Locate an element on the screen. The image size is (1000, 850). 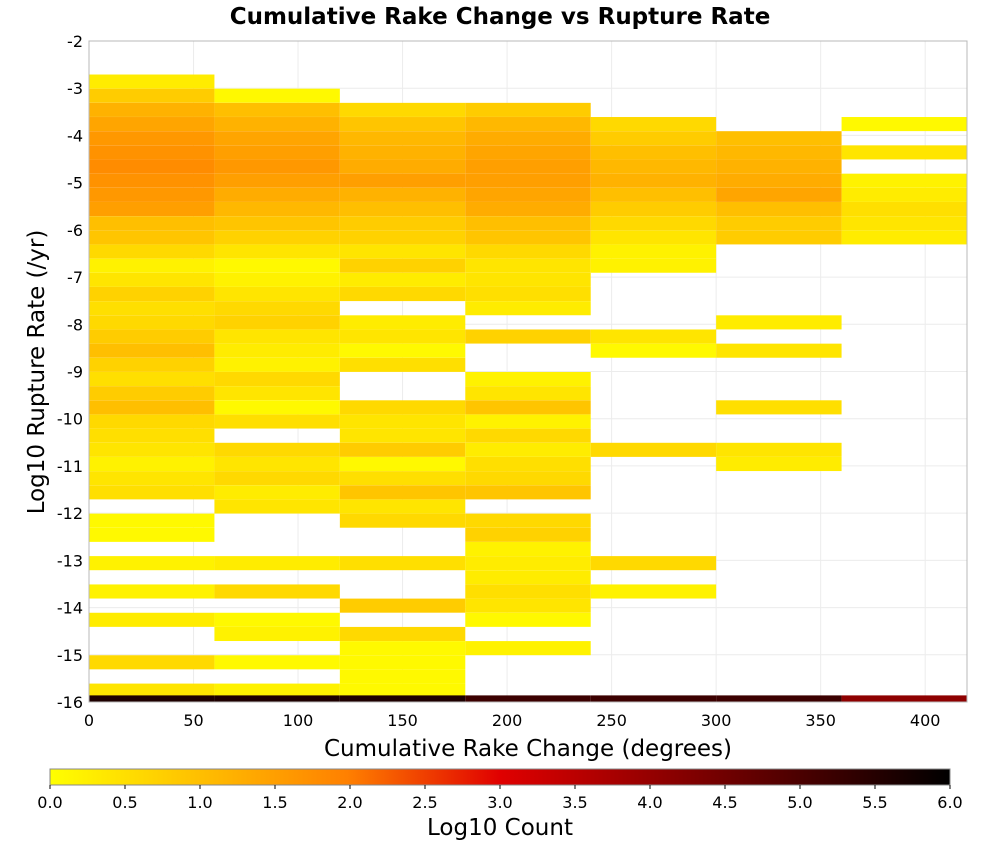
x-tick-label: 200 is located at coordinates (507, 720).